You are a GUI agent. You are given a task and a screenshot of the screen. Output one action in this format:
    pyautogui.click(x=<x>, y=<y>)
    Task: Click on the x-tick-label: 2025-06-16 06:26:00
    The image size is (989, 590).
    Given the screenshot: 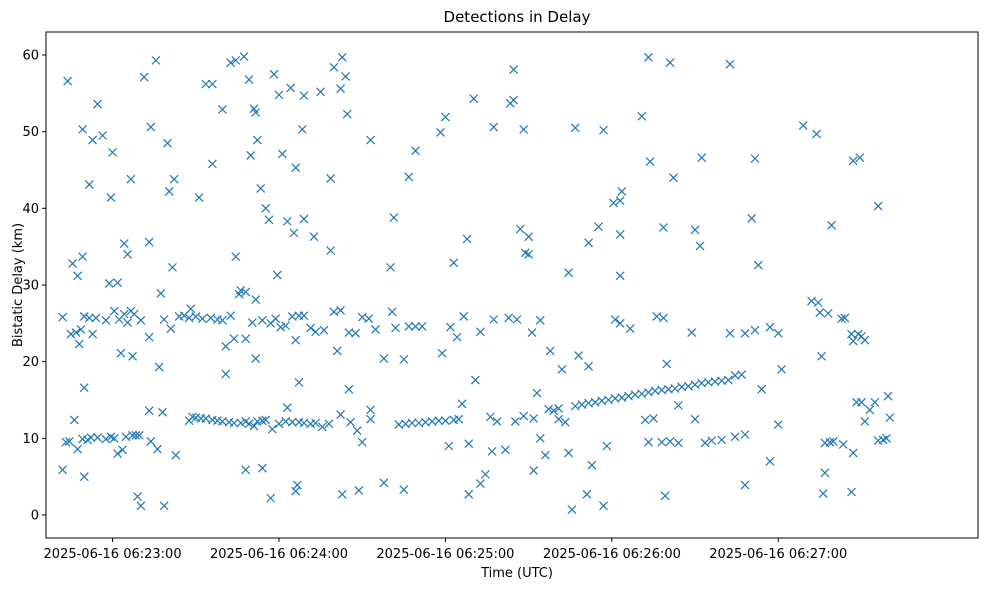 What is the action you would take?
    pyautogui.click(x=612, y=554)
    